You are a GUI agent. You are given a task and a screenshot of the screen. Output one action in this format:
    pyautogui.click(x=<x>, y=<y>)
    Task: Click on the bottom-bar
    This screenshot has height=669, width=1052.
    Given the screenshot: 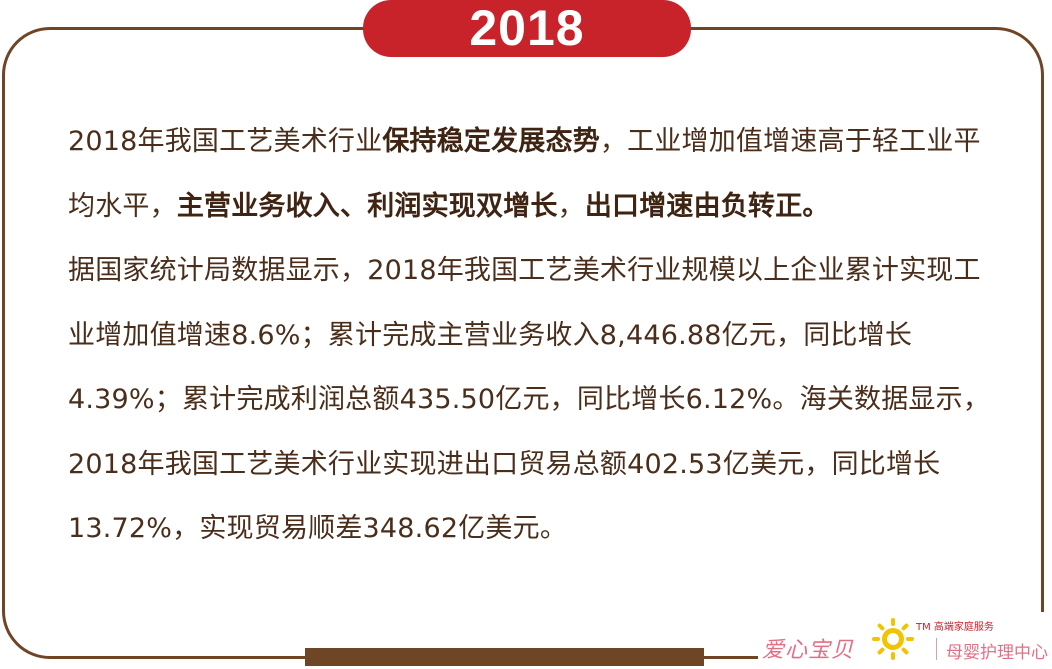 What is the action you would take?
    pyautogui.click(x=504, y=657)
    